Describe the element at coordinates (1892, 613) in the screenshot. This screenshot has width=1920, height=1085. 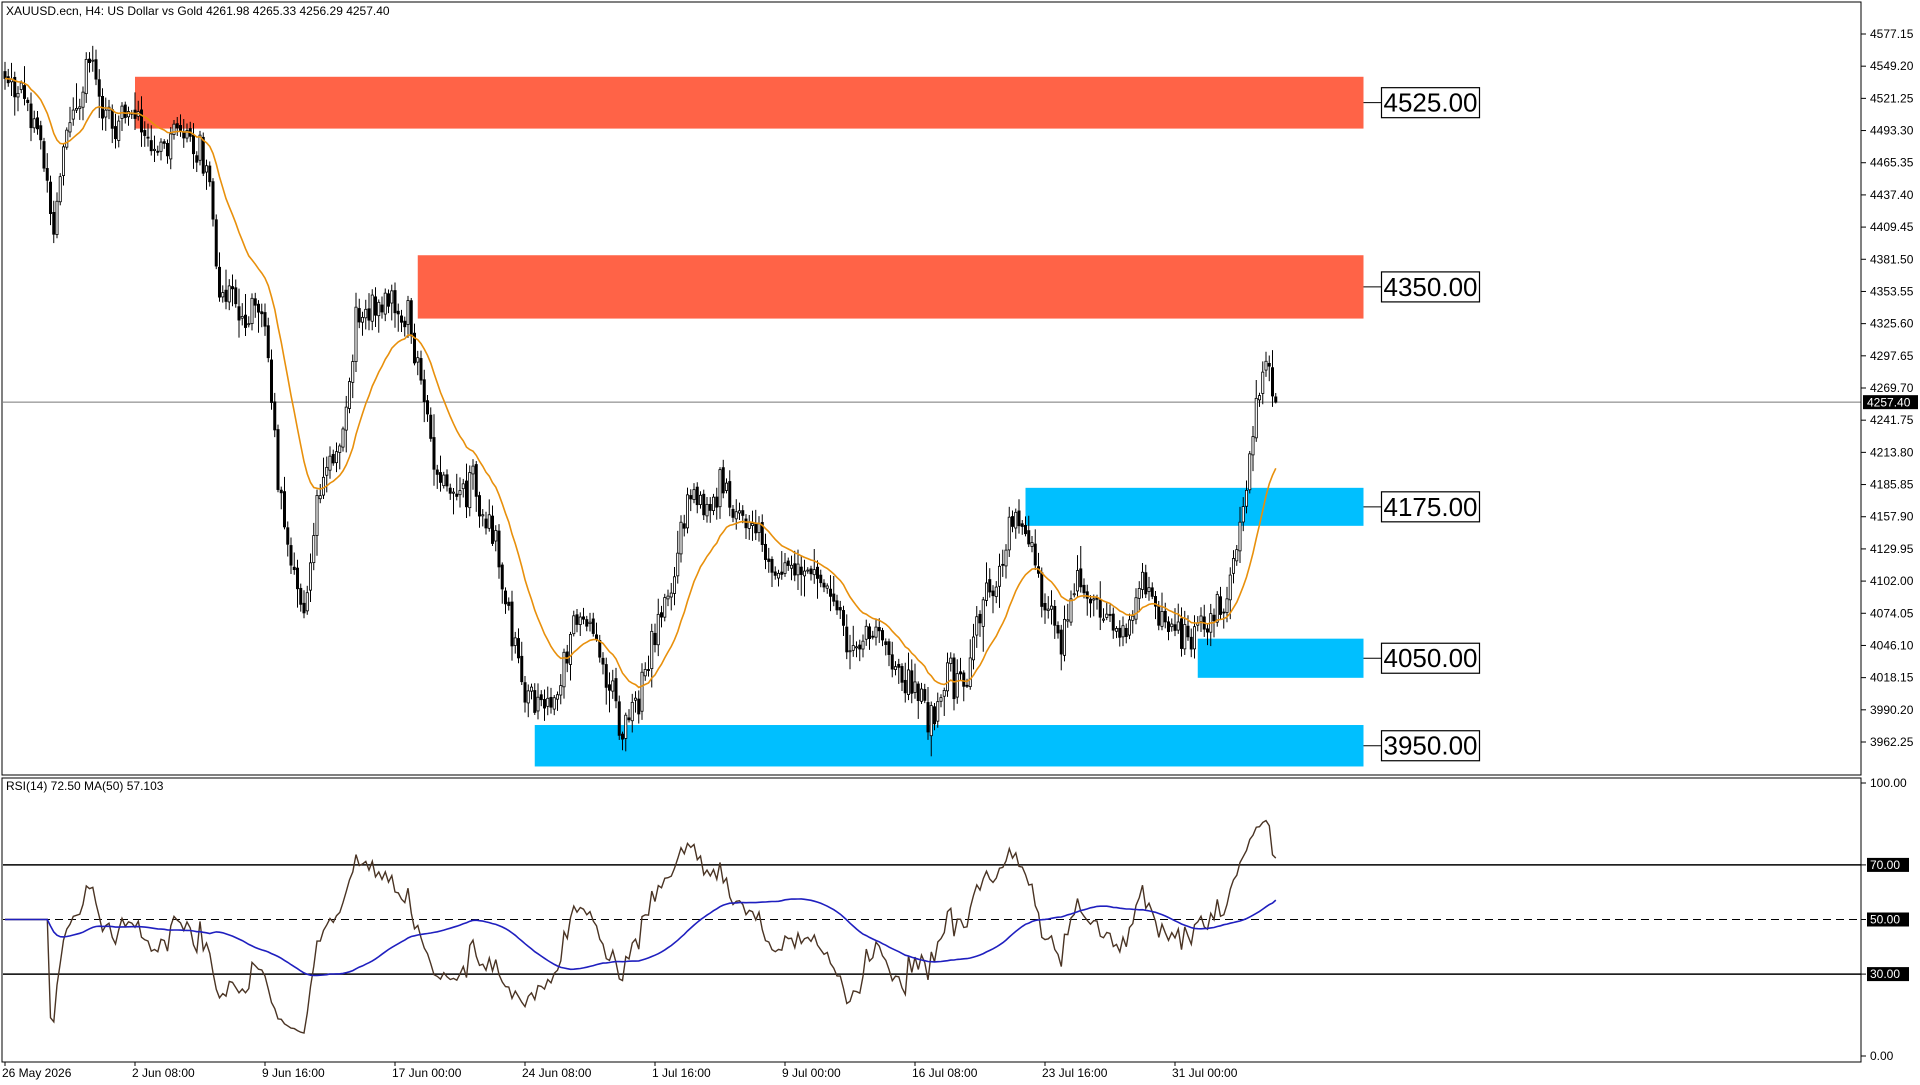
I see `price-axis-label: 4074.05` at that location.